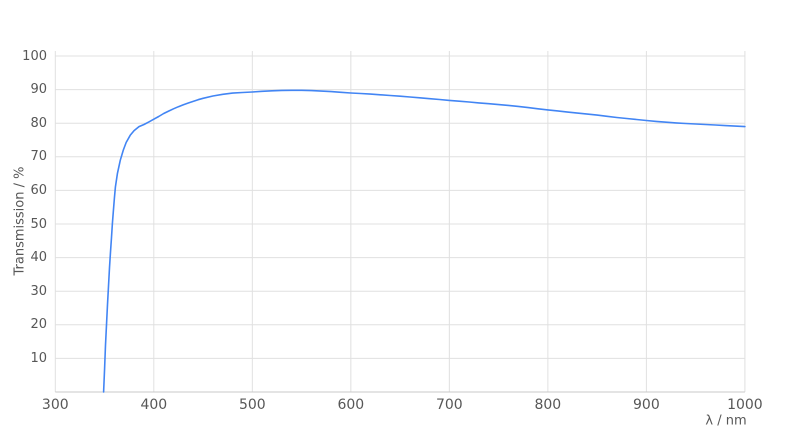  Describe the element at coordinates (745, 405) in the screenshot. I see `x-tick-label-1000: 1000` at that location.